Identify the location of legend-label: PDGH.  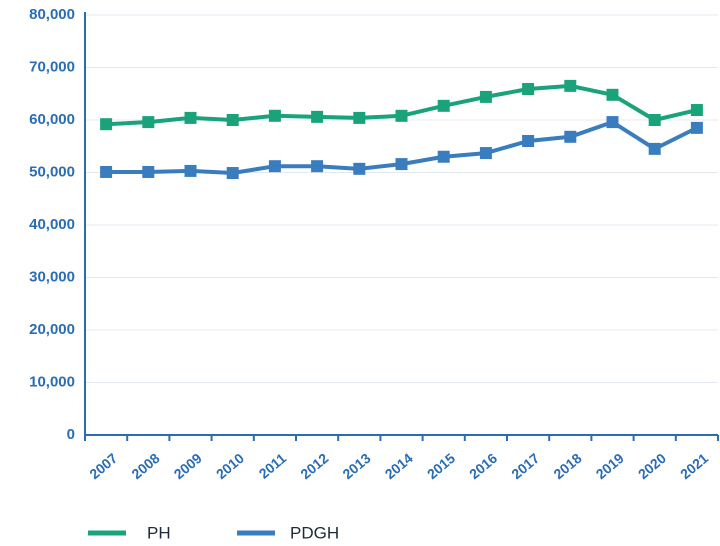
(314, 532).